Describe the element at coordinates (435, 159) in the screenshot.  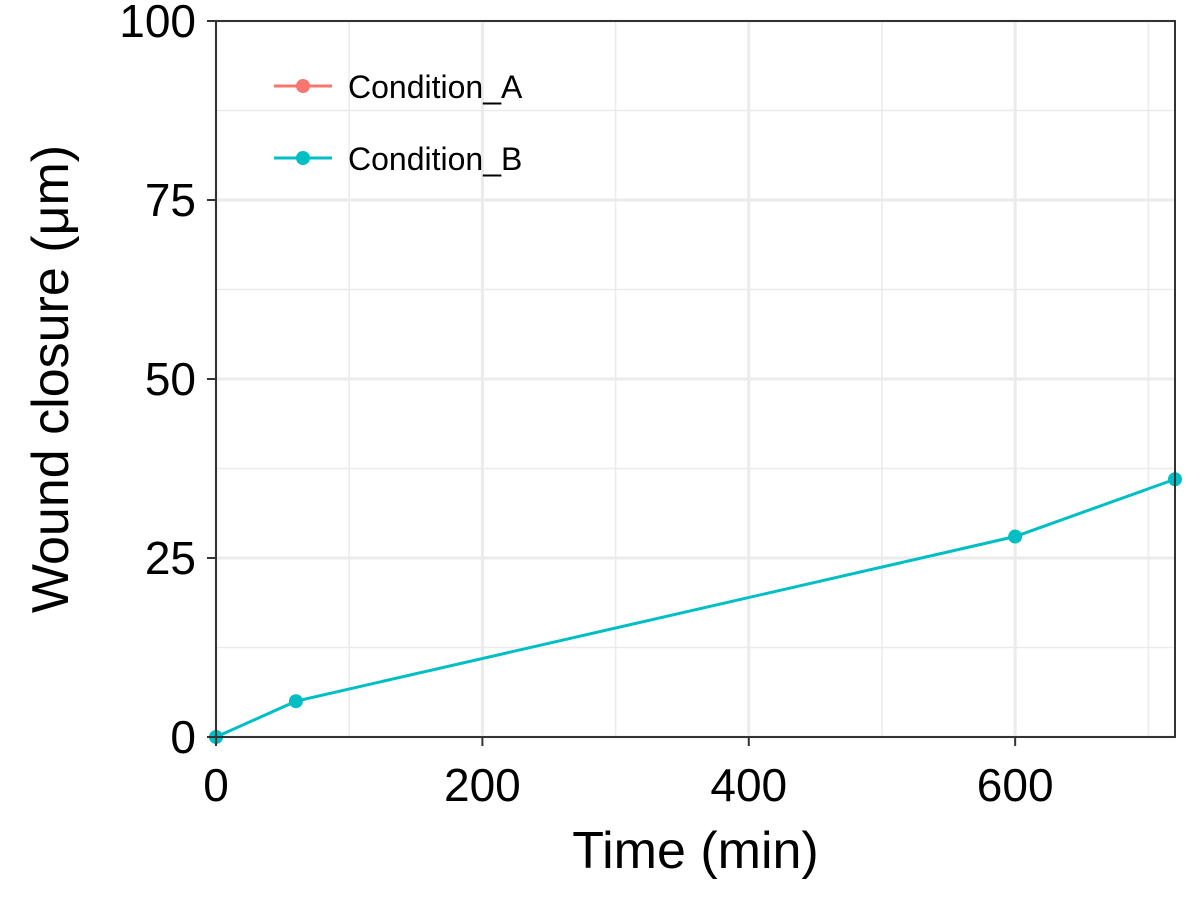
I see `legend-label: Condition_B` at that location.